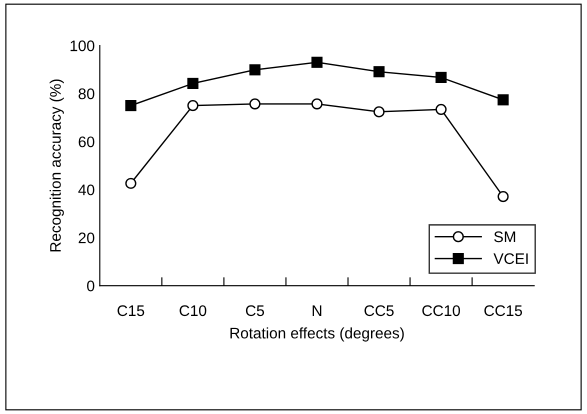 This screenshot has height=414, width=587. What do you see at coordinates (511, 258) in the screenshot?
I see `legend-label: VCEI` at bounding box center [511, 258].